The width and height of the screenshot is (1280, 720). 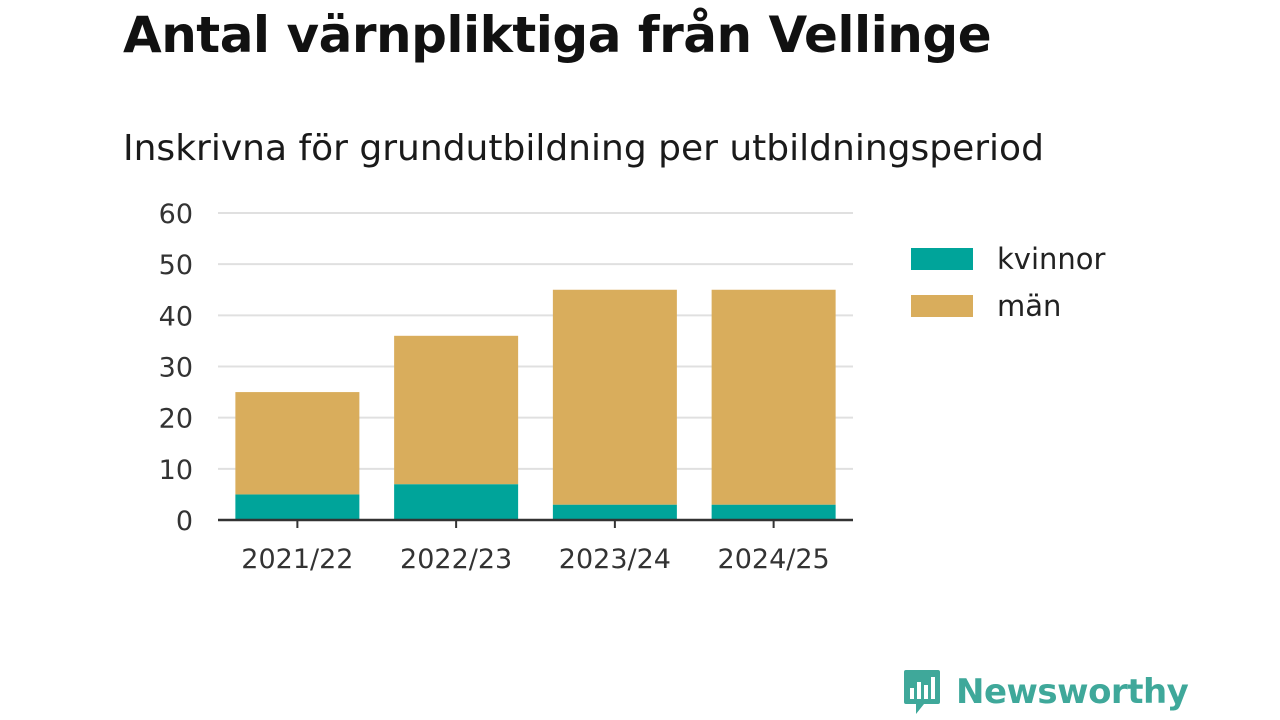 I want to click on y-tick-label: 30, so click(x=176, y=368).